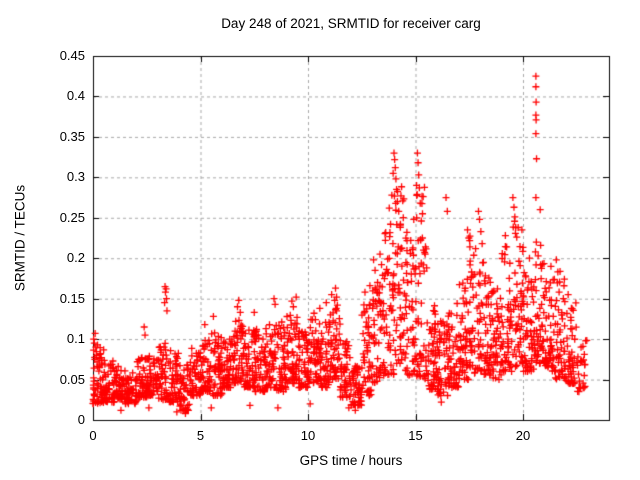  I want to click on y-tick-label: 0.1, so click(75, 339).